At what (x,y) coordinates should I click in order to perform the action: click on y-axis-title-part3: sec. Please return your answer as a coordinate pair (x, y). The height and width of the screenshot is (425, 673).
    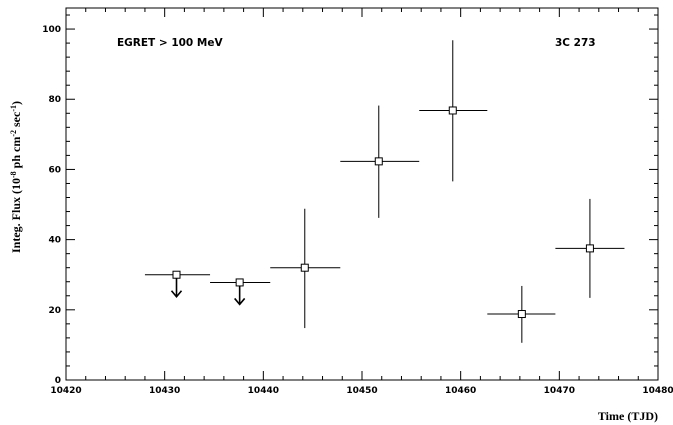
    Looking at the image, I should click on (16, 120).